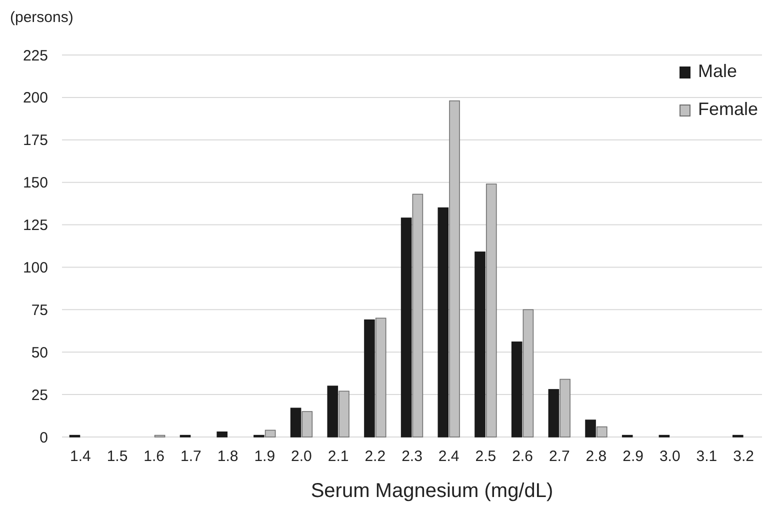 The height and width of the screenshot is (513, 770). I want to click on x-tick-label: 1.7, so click(191, 456).